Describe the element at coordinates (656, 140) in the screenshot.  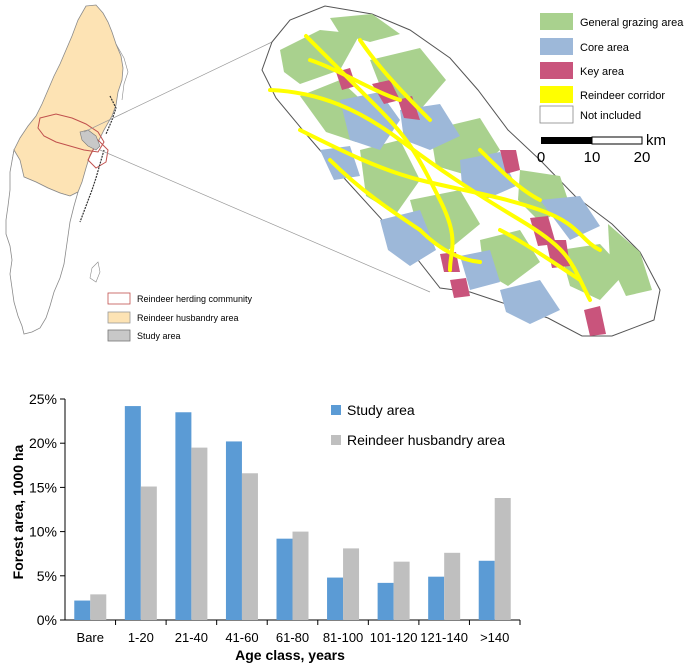
I see `scale-unit: km` at that location.